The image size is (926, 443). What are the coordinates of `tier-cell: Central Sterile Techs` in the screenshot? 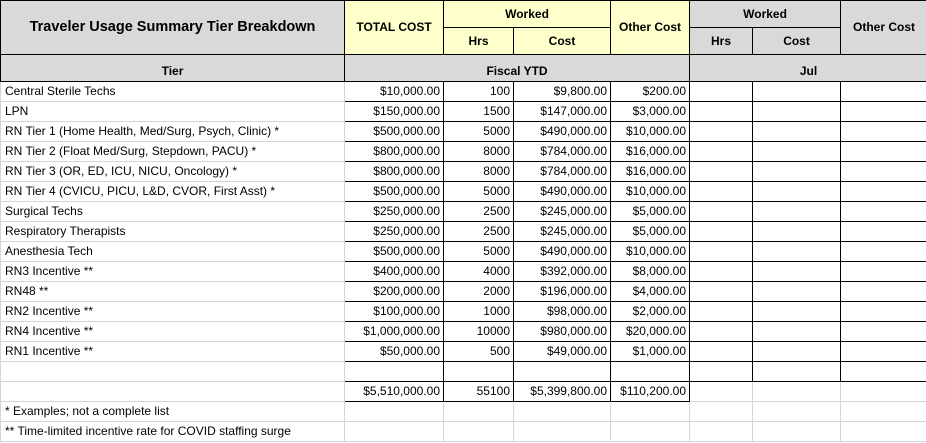 It's located at (172, 91).